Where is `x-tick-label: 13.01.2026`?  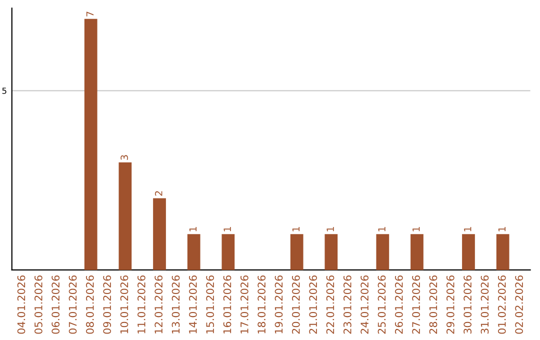 x-tick-label: 13.01.2026 is located at coordinates (176, 304).